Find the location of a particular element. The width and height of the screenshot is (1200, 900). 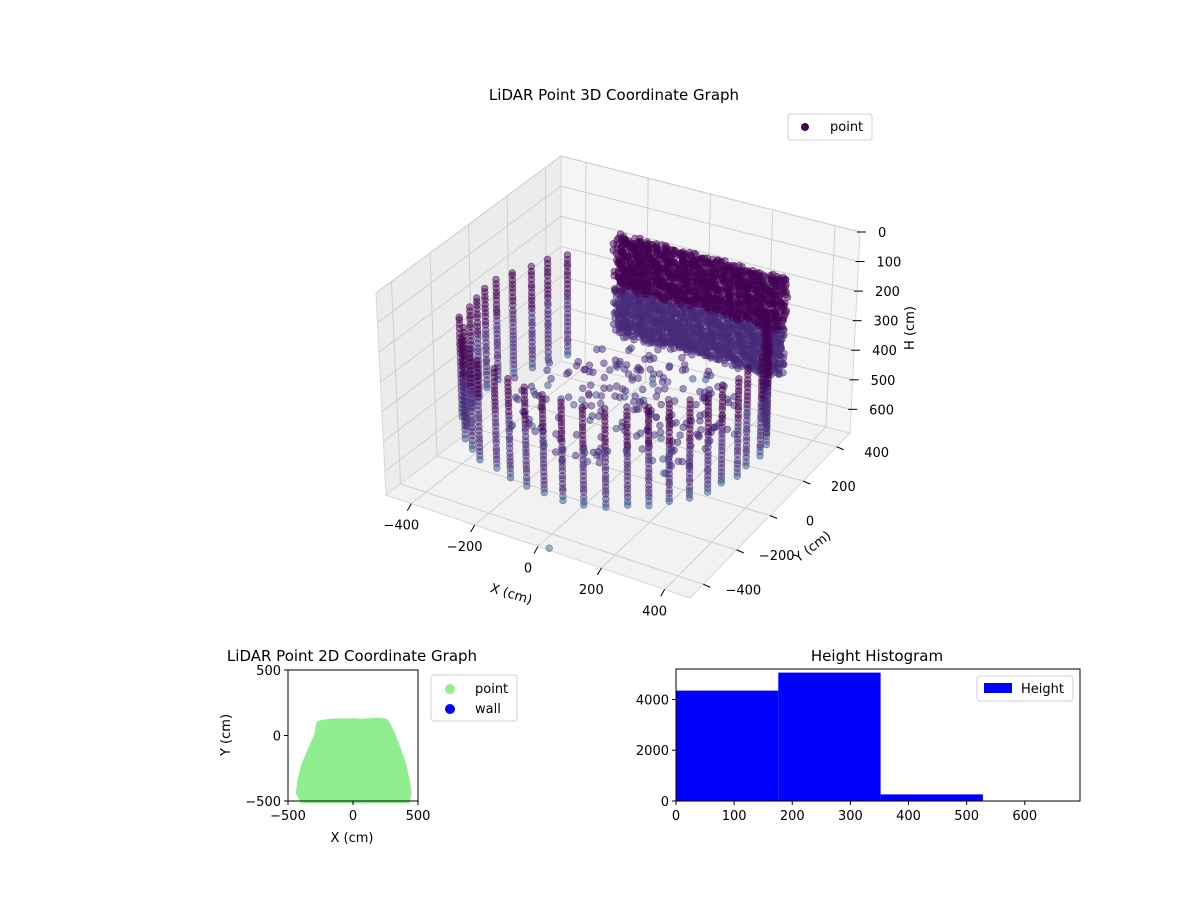

y-tick-label: 2000 is located at coordinates (652, 751).